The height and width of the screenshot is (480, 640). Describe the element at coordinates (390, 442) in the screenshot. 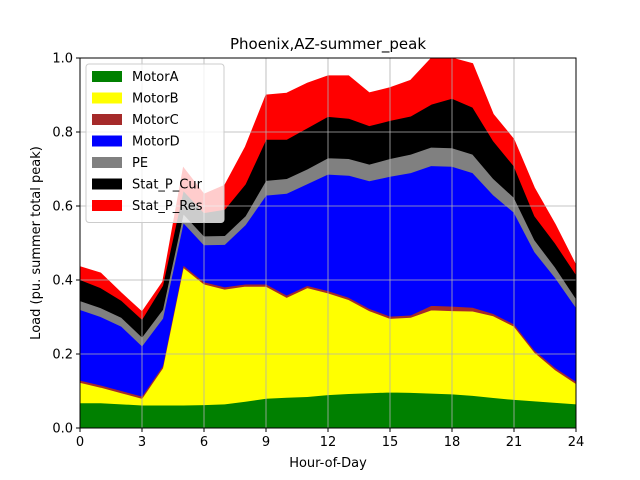

I see `x-tick-label: 15` at that location.